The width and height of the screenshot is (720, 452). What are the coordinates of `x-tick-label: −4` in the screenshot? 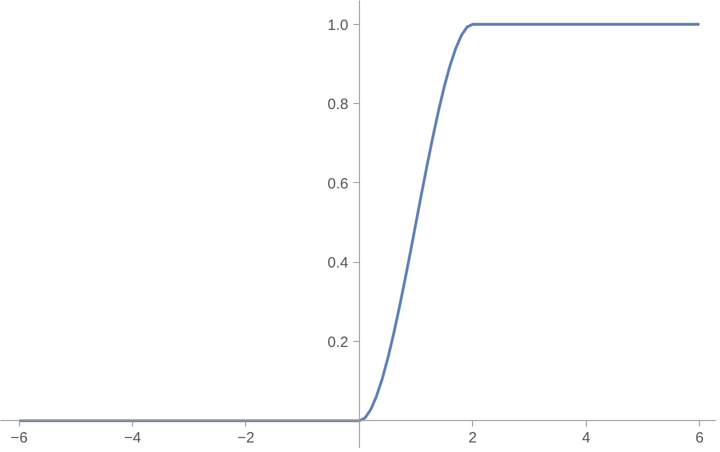 It's located at (133, 438).